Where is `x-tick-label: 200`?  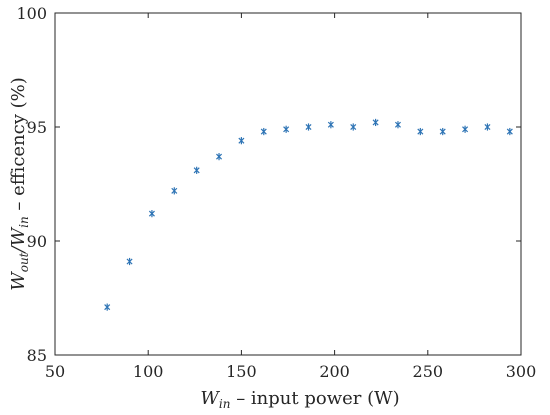
x-tick-label: 200 is located at coordinates (334, 371).